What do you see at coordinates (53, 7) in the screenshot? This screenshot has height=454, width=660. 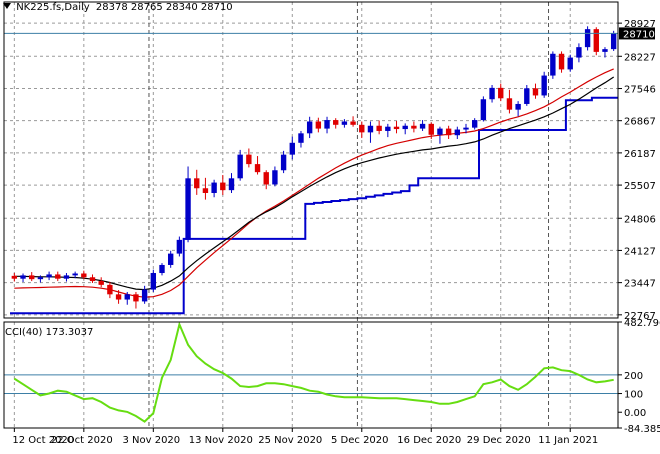 I see `symbol-title: NK225.fs,Daily` at bounding box center [53, 7].